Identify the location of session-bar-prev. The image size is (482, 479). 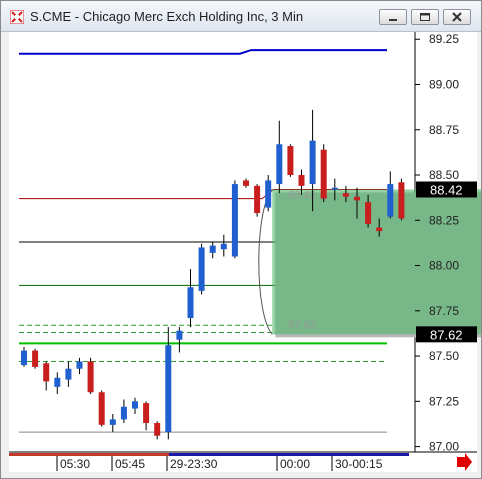
(89, 454).